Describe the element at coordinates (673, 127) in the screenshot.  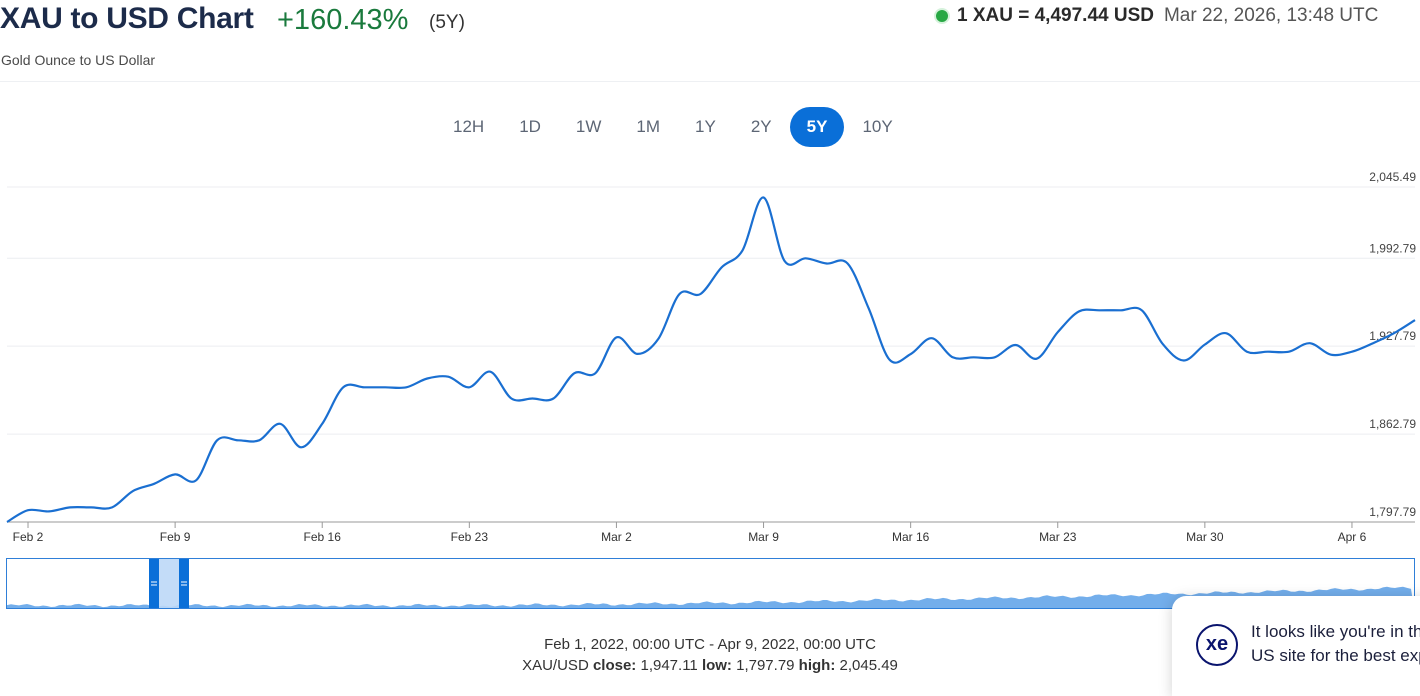
I see `period-tabs: 12H 1D 1W 1M 1Y 2Y 5Y 10Y` at that location.